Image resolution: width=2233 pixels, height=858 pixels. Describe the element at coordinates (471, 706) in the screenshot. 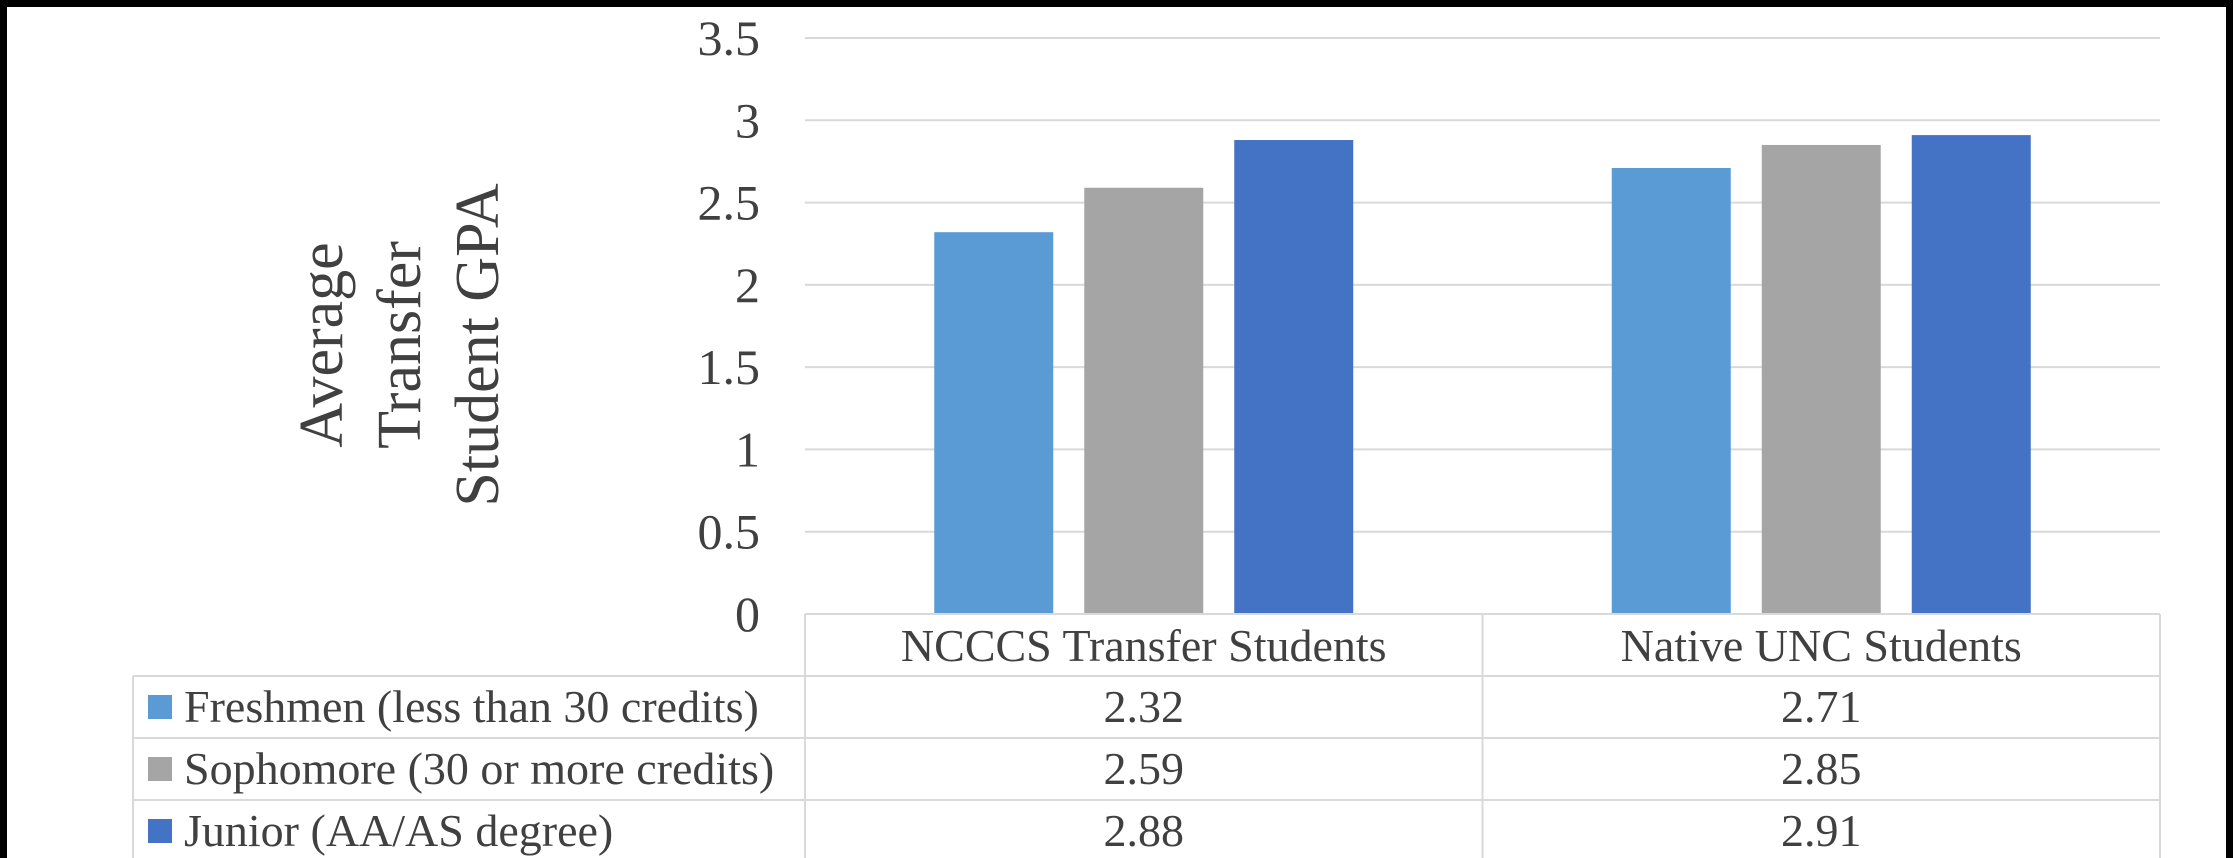

I see `series-label: Freshmen (less than 30 credits)` at that location.